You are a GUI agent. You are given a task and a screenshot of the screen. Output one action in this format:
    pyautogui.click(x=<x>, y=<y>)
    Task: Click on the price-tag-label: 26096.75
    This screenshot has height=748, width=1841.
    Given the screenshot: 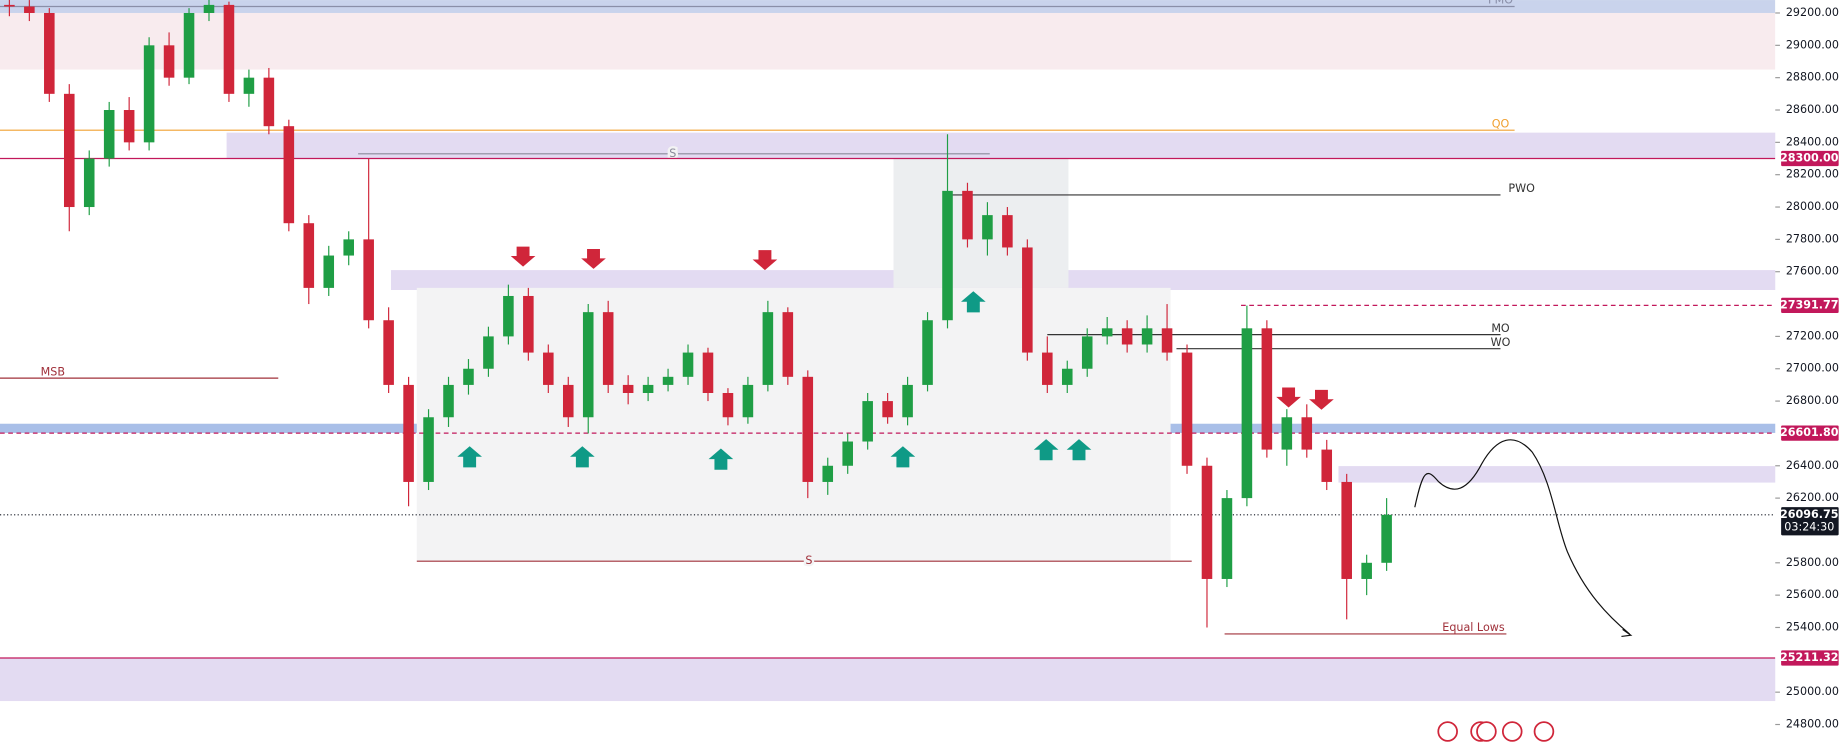 What is the action you would take?
    pyautogui.click(x=1809, y=514)
    